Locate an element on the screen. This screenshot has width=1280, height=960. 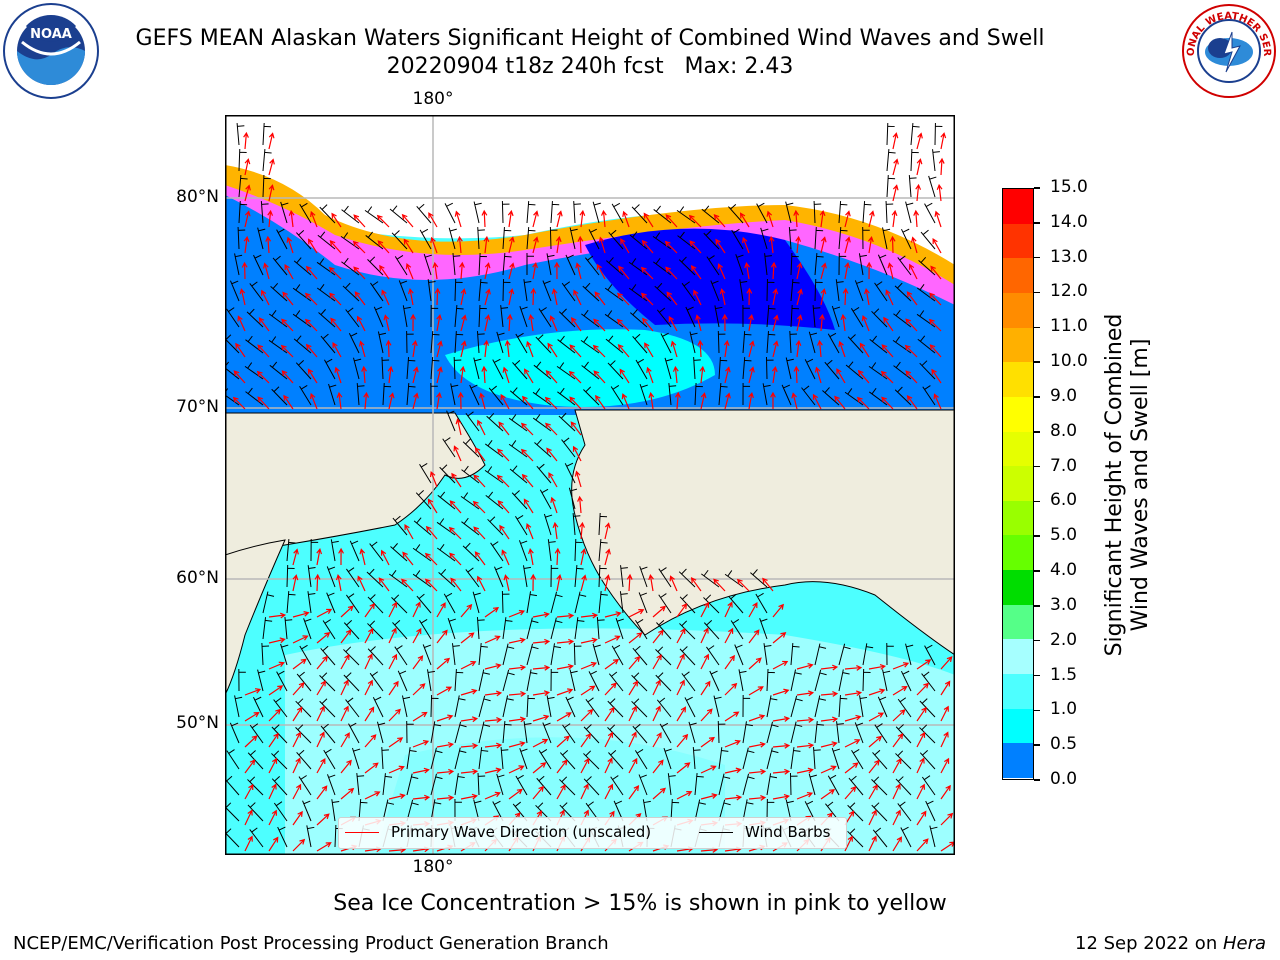
colorbar-tick-label: 0.0 is located at coordinates (1064, 779).